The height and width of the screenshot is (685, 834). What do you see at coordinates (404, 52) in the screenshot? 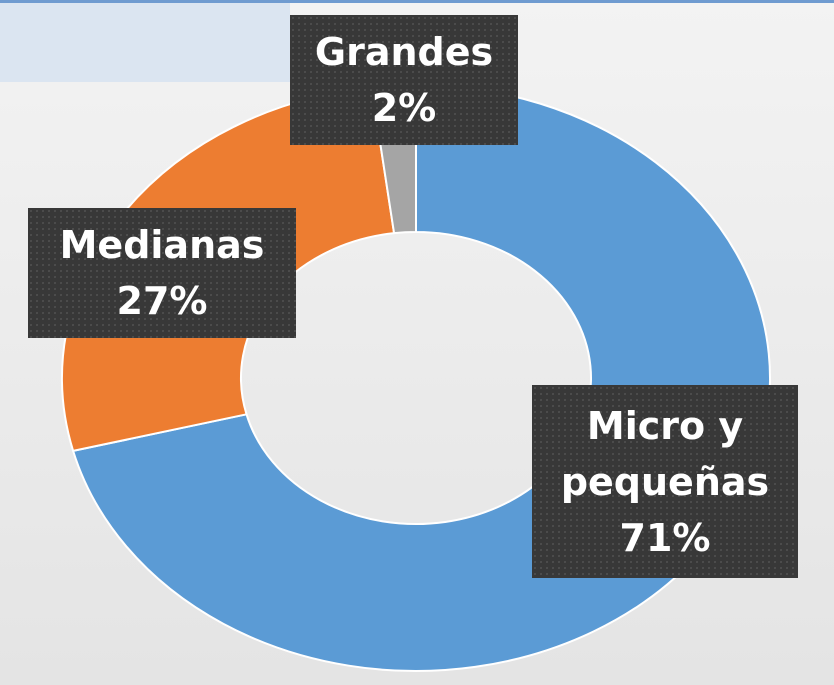
I see `category-label: Grandes` at bounding box center [404, 52].